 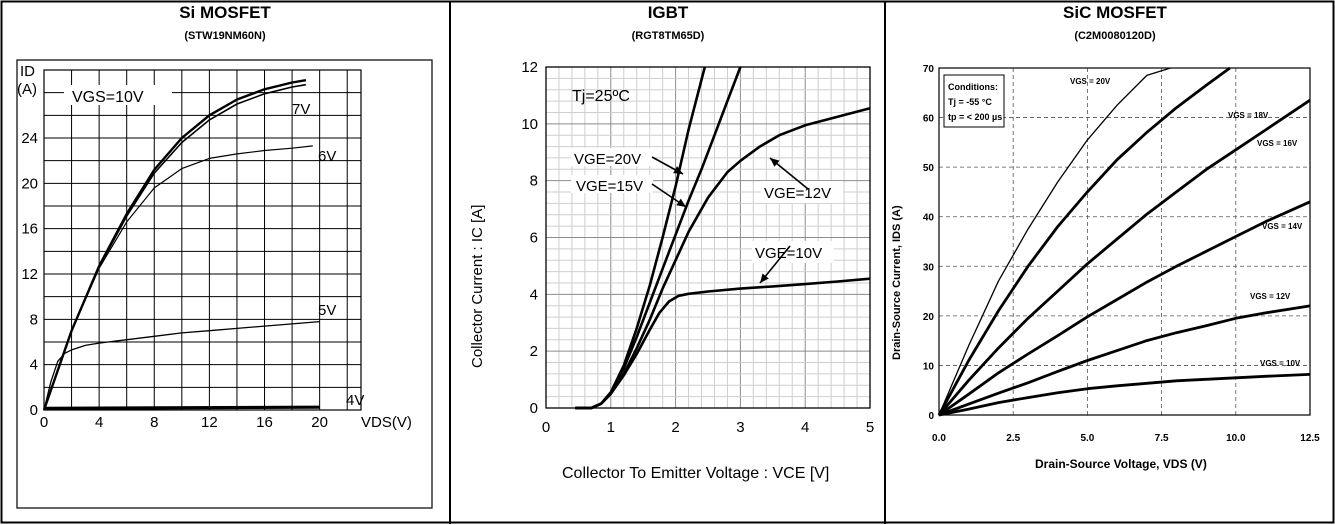 I want to click on x-tick-label: 0.0, so click(x=939, y=438).